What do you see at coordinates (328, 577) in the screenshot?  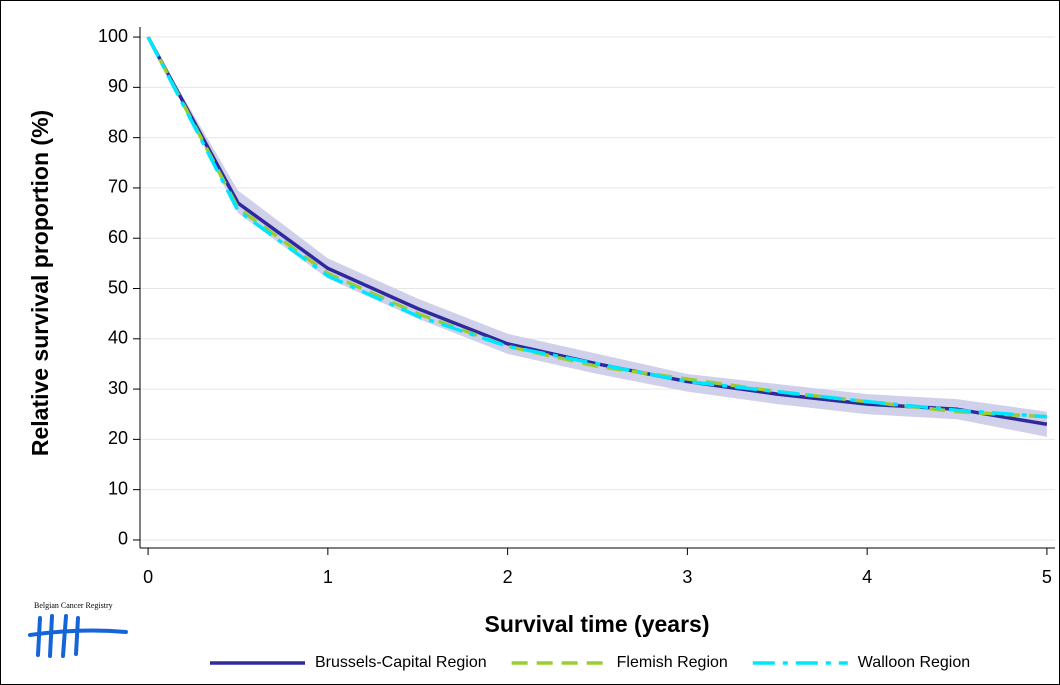 I see `x-tick-label: 1` at bounding box center [328, 577].